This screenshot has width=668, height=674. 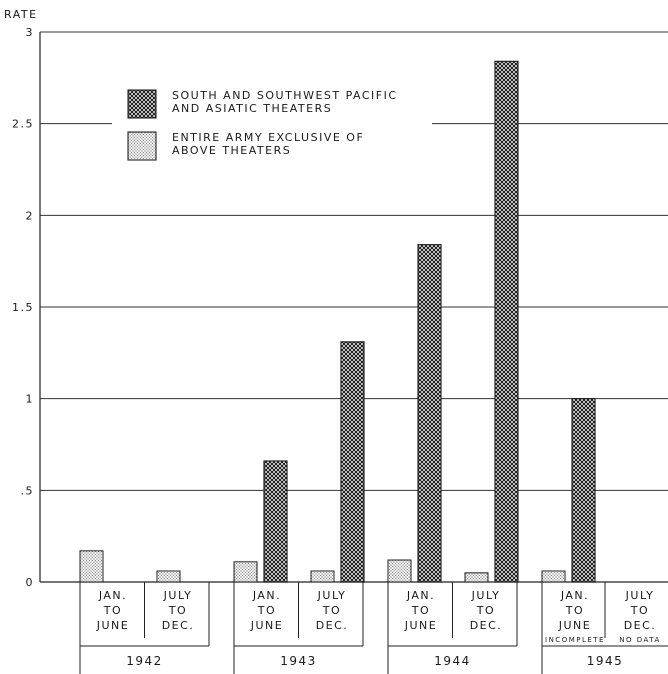 What do you see at coordinates (605, 661) in the screenshot?
I see `year-label: 1945` at bounding box center [605, 661].